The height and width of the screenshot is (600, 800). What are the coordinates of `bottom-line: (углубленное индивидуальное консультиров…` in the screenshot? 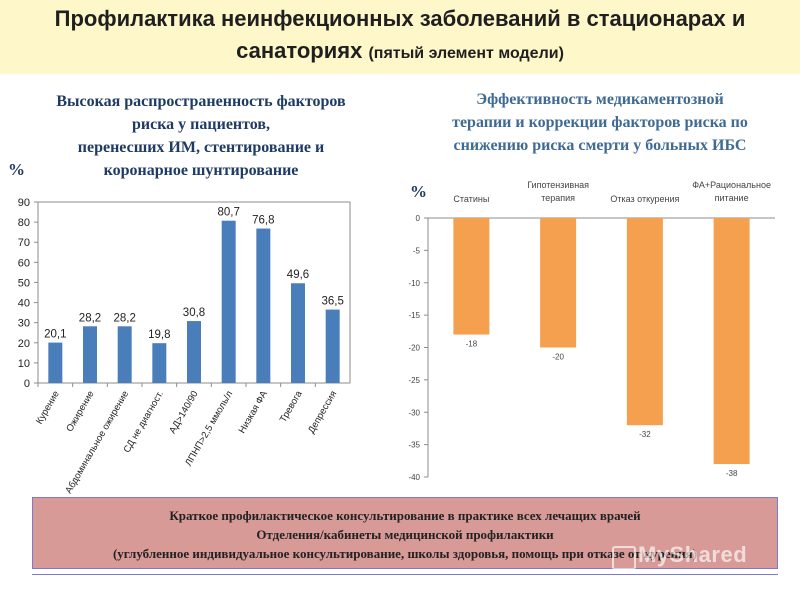 It's located at (405, 553).